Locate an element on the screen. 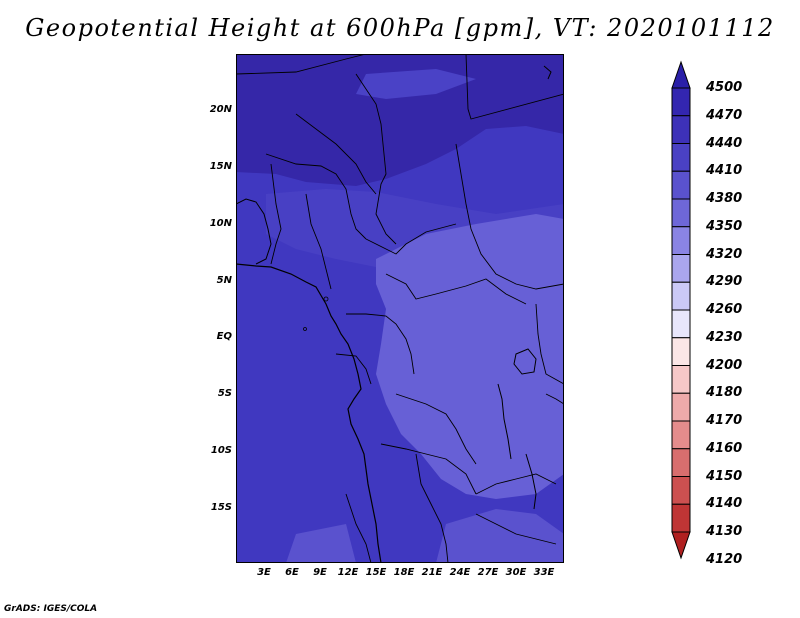 The height and width of the screenshot is (618, 800). colorbar-tick-label: 4140 is located at coordinates (724, 504).